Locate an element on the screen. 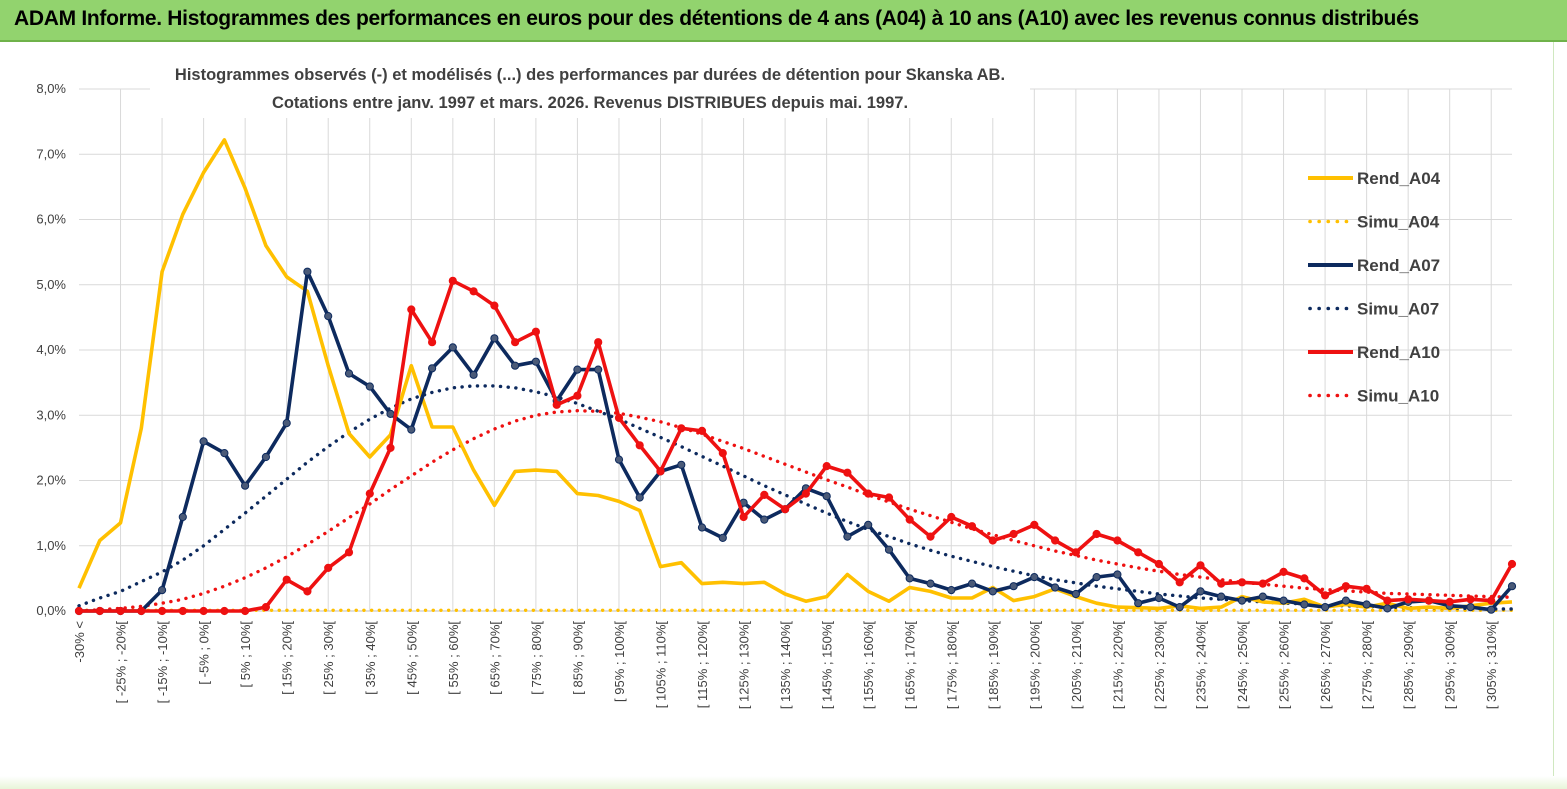 The height and width of the screenshot is (789, 1567). legend-item: Simu_A10 is located at coordinates (1373, 396).